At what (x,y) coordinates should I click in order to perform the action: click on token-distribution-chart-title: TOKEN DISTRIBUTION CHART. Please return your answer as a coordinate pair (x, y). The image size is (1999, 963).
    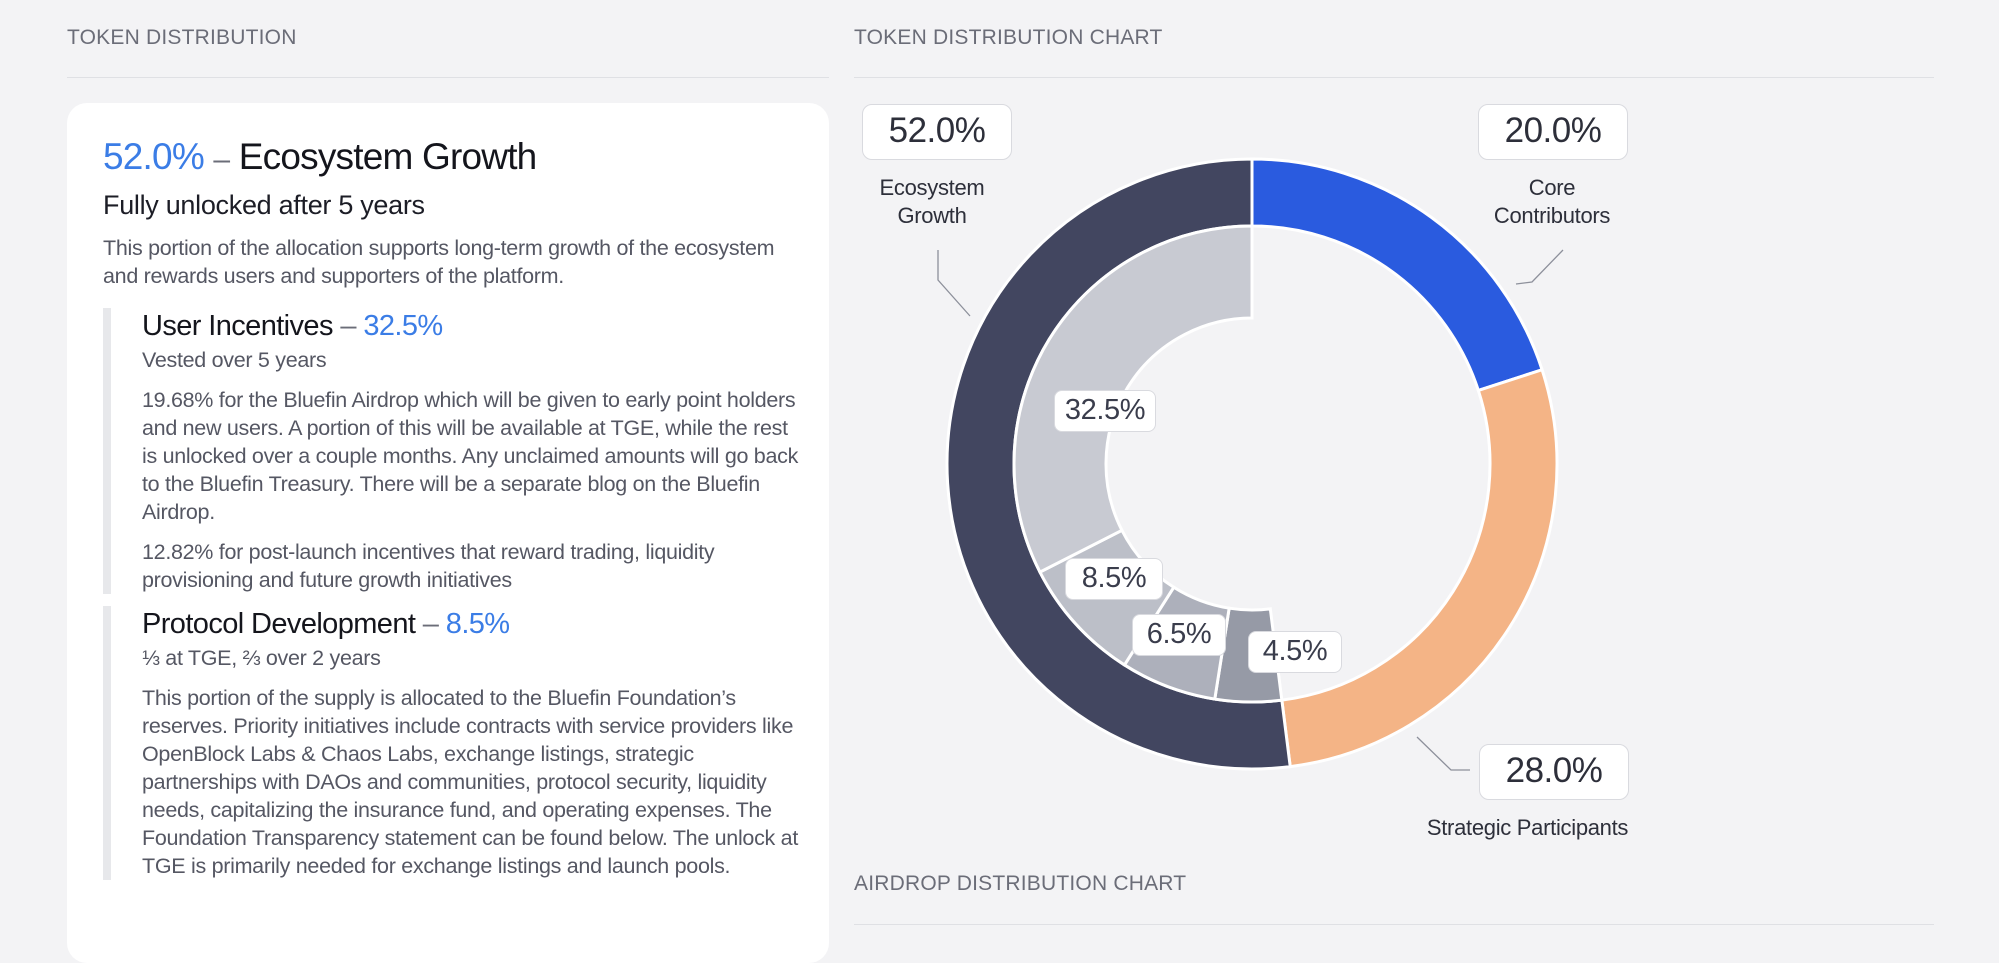
    Looking at the image, I should click on (1008, 37).